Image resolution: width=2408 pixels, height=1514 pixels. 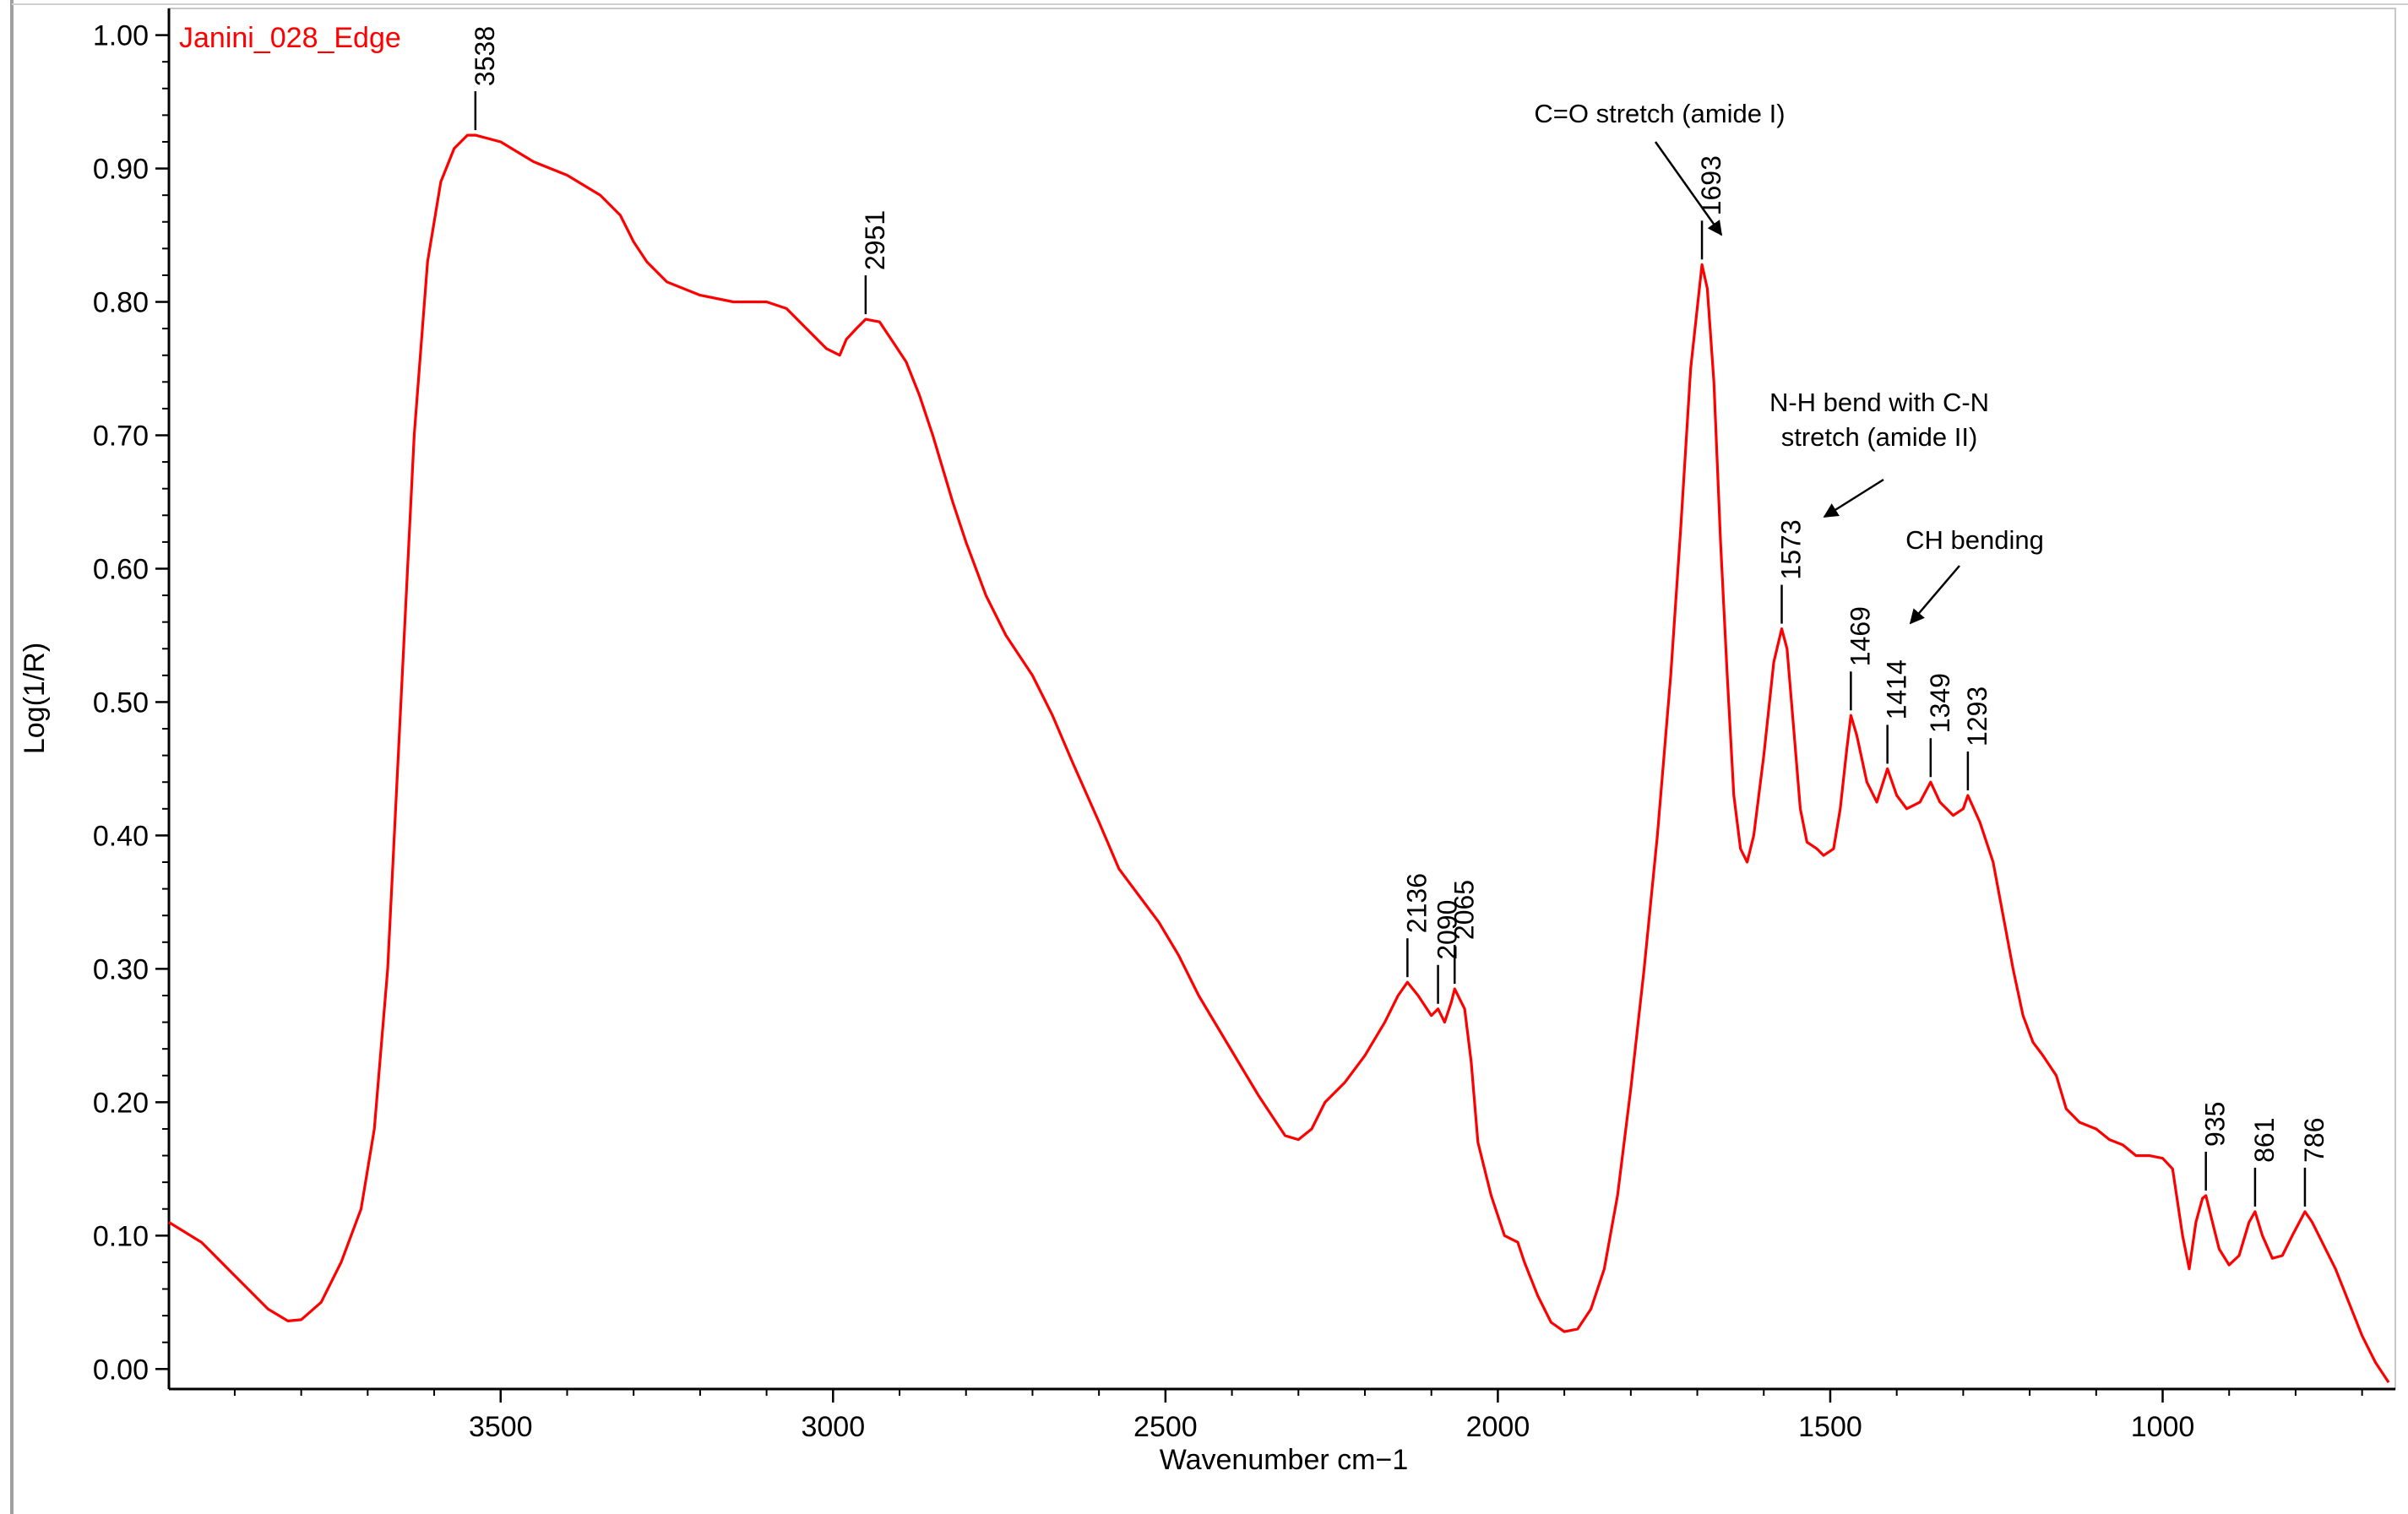 I want to click on peak-label: 1414, so click(x=1897, y=689).